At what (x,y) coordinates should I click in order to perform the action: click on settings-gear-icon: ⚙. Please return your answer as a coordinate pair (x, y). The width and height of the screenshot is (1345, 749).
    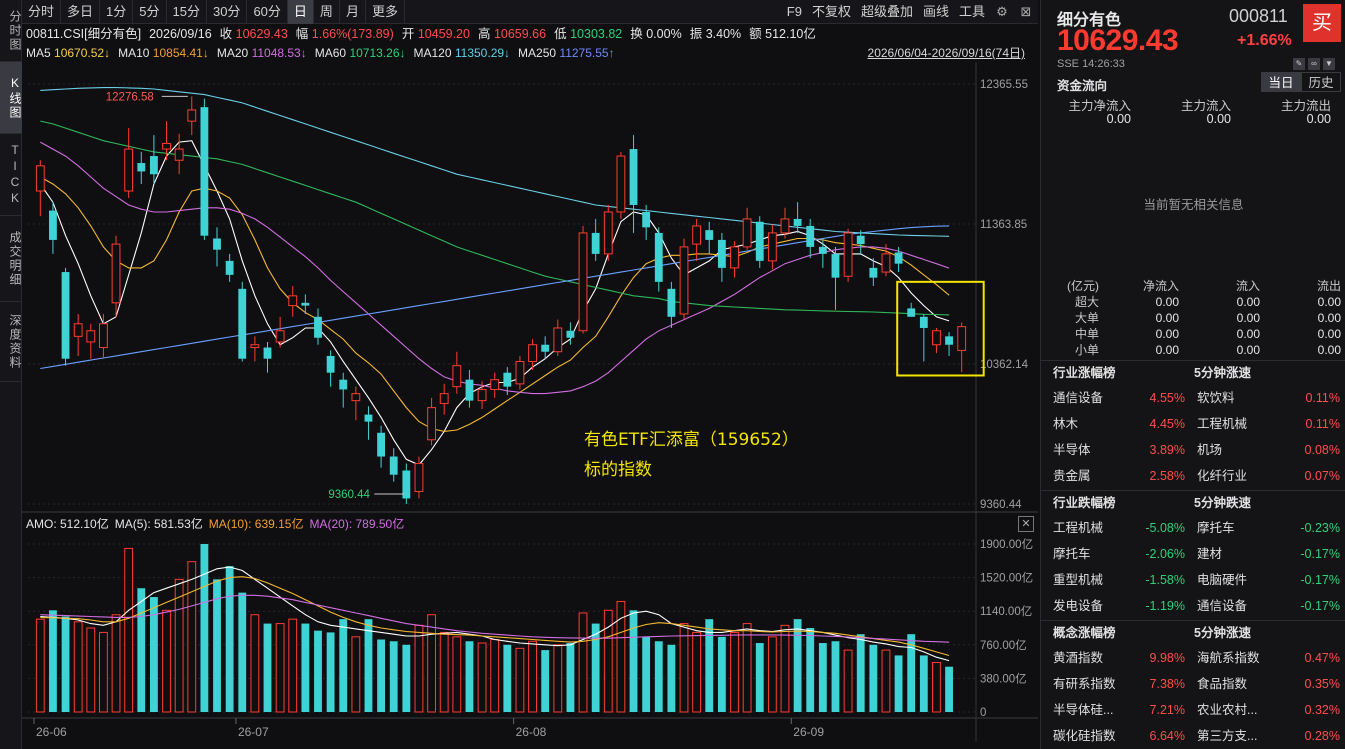
    Looking at the image, I should click on (1002, 11).